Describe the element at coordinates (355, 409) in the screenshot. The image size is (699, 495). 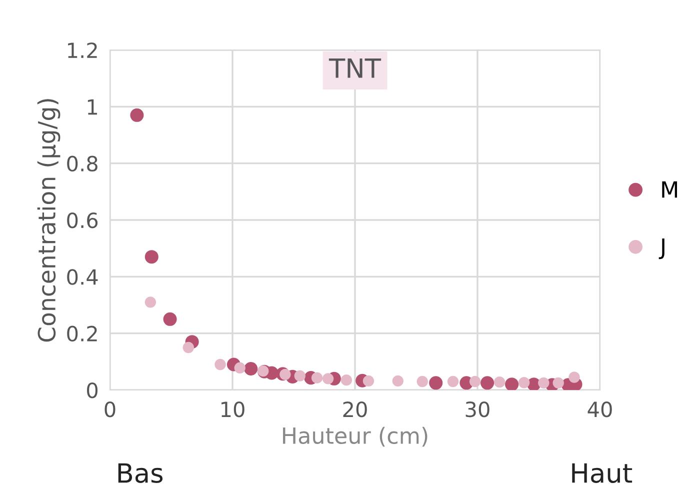
I see `x-tick-label: 20` at that location.